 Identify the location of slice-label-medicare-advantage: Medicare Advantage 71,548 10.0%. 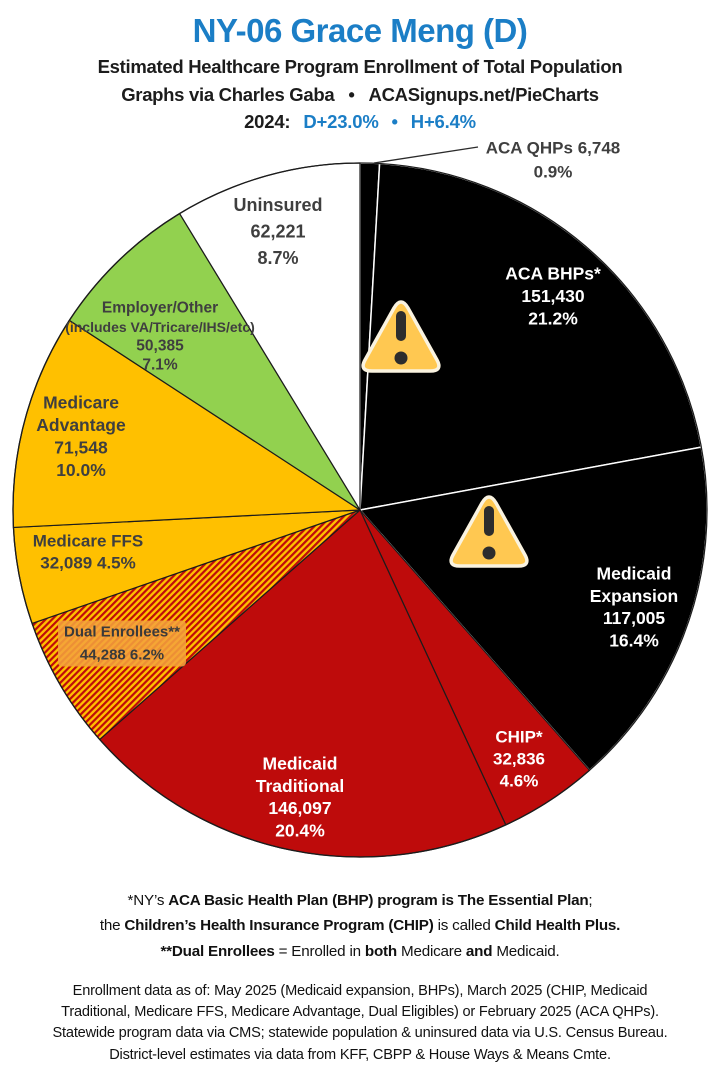
(81, 436).